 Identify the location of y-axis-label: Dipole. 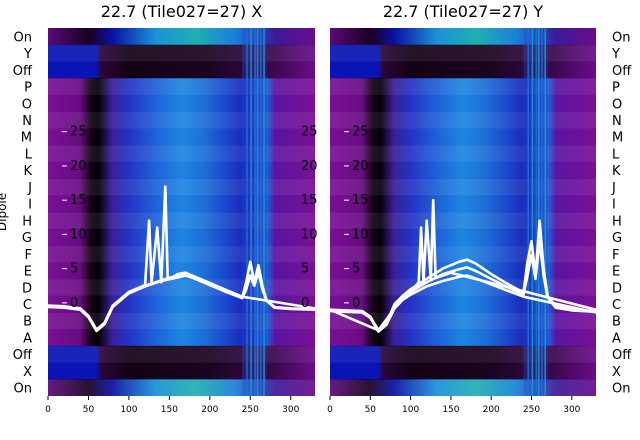
(4, 212).